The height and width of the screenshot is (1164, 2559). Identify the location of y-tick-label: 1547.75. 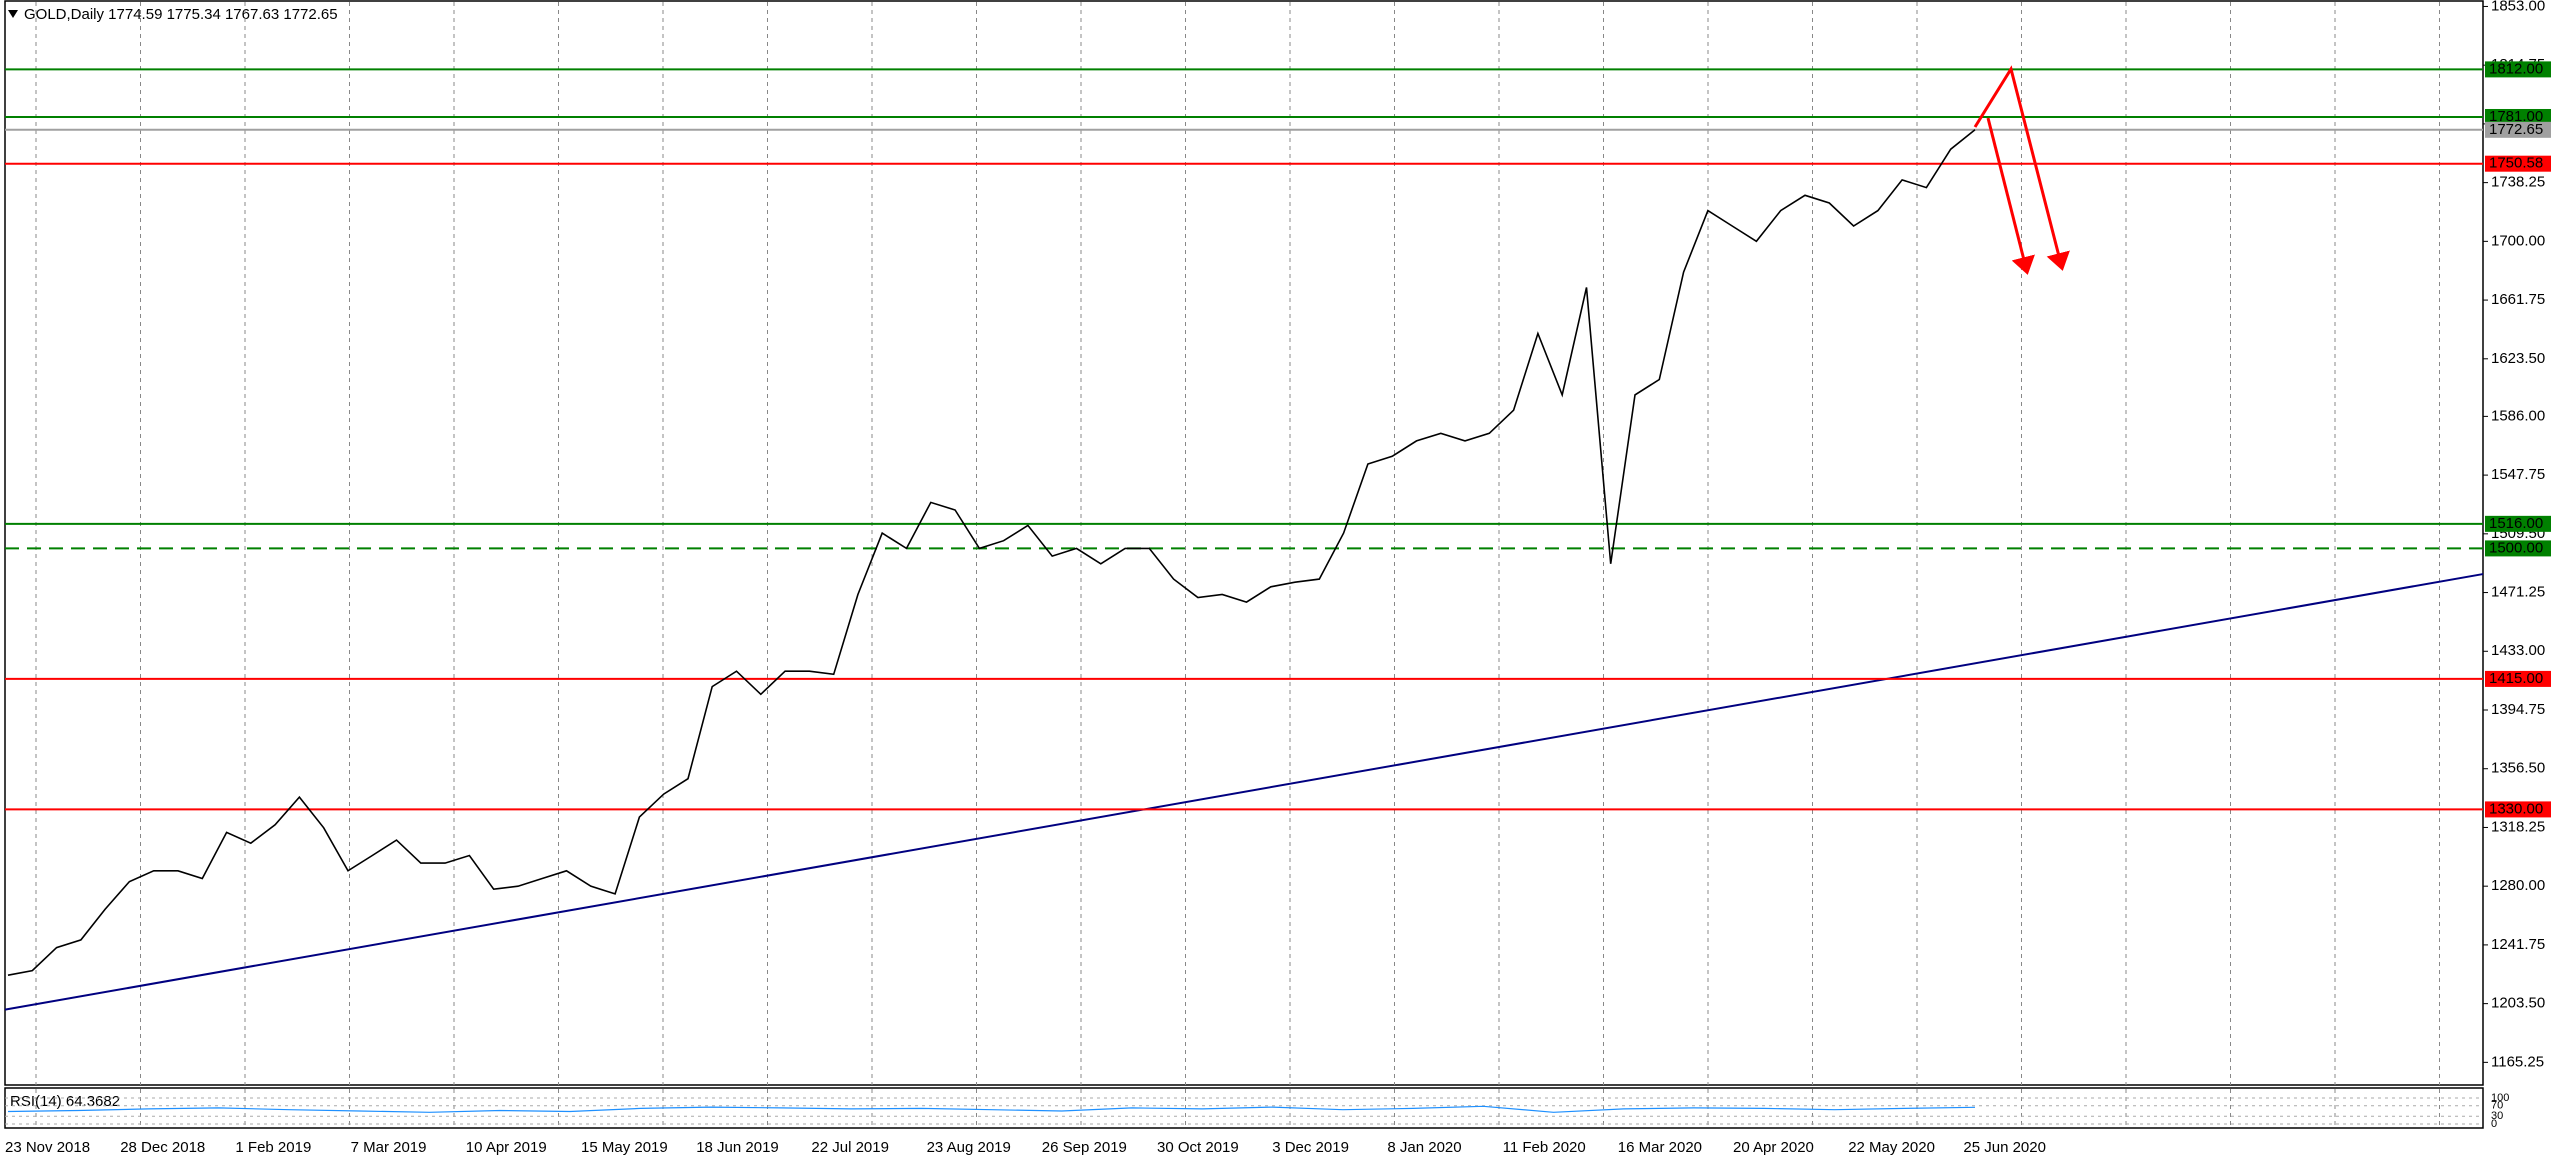
(2518, 474).